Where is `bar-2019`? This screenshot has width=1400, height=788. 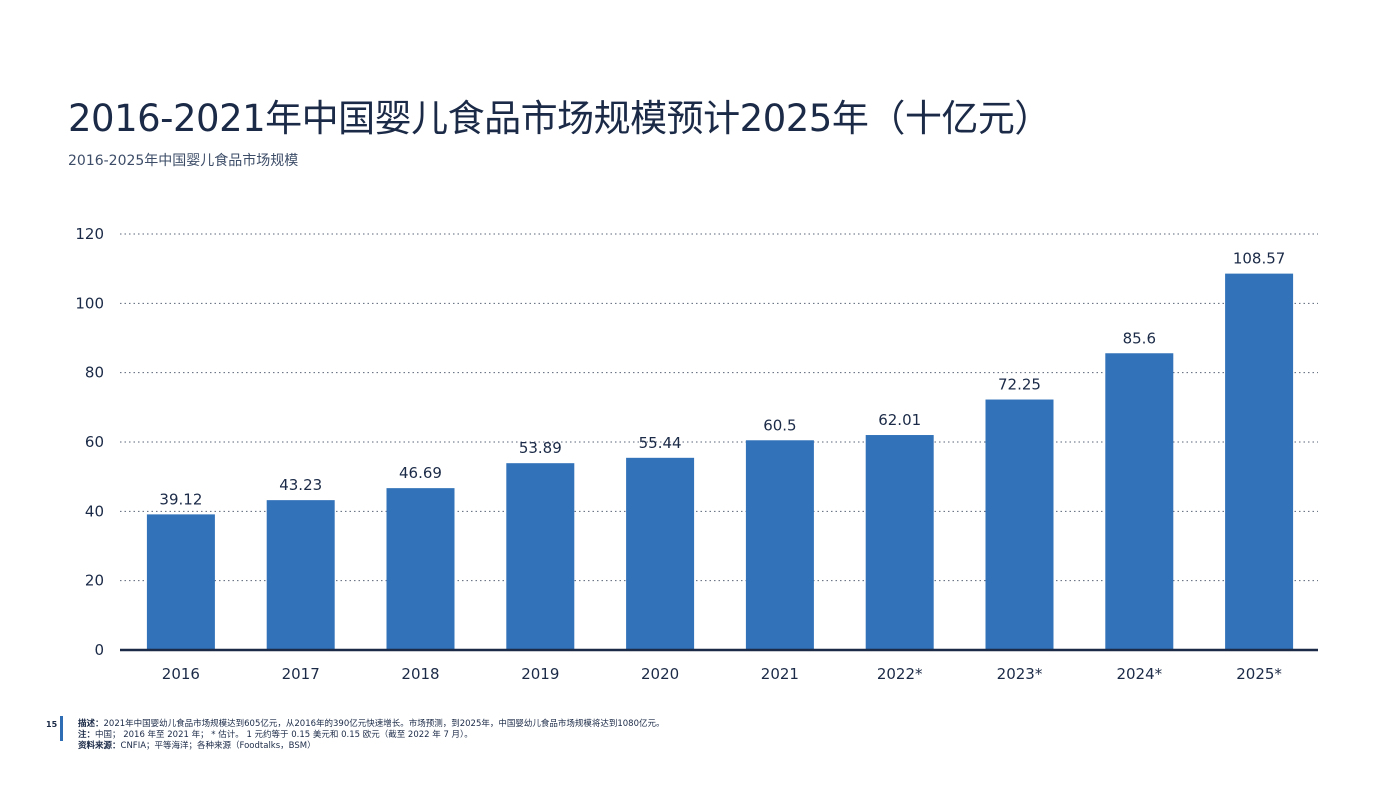
bar-2019 is located at coordinates (540, 556).